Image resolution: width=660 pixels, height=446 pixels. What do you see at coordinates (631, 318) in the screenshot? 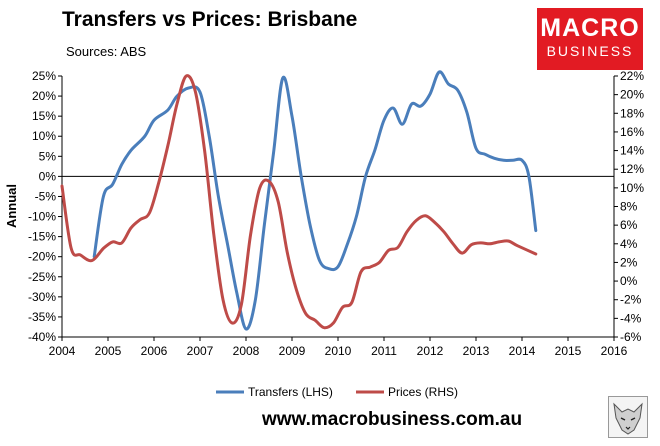
I see `right-tick-label: -4%` at bounding box center [631, 318].